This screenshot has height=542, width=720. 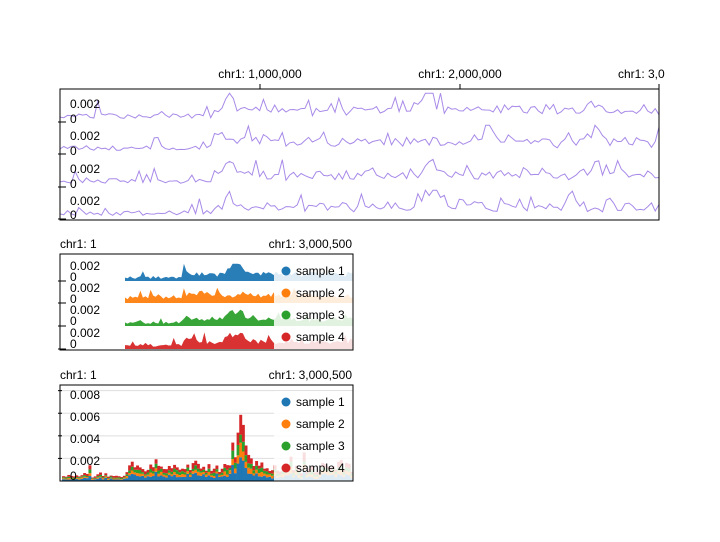 What do you see at coordinates (78, 375) in the screenshot?
I see `bottom-x-start-label: chr1: 1` at bounding box center [78, 375].